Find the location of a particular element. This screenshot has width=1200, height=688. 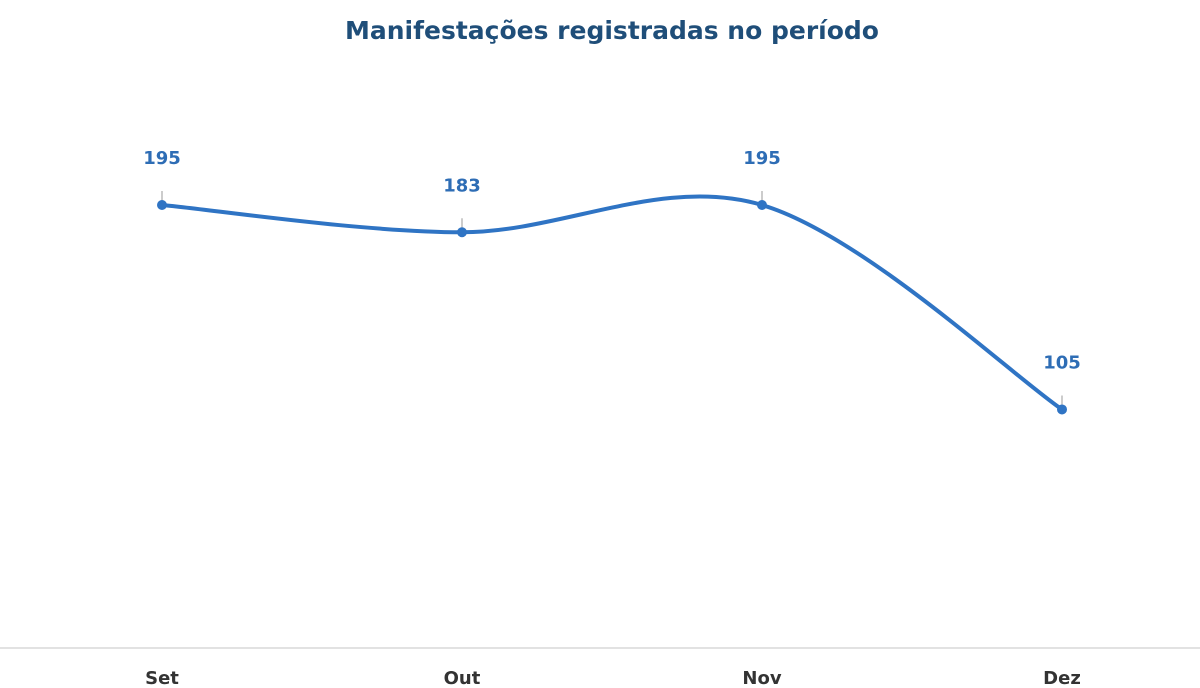

x-tick-label: Out is located at coordinates (462, 678).